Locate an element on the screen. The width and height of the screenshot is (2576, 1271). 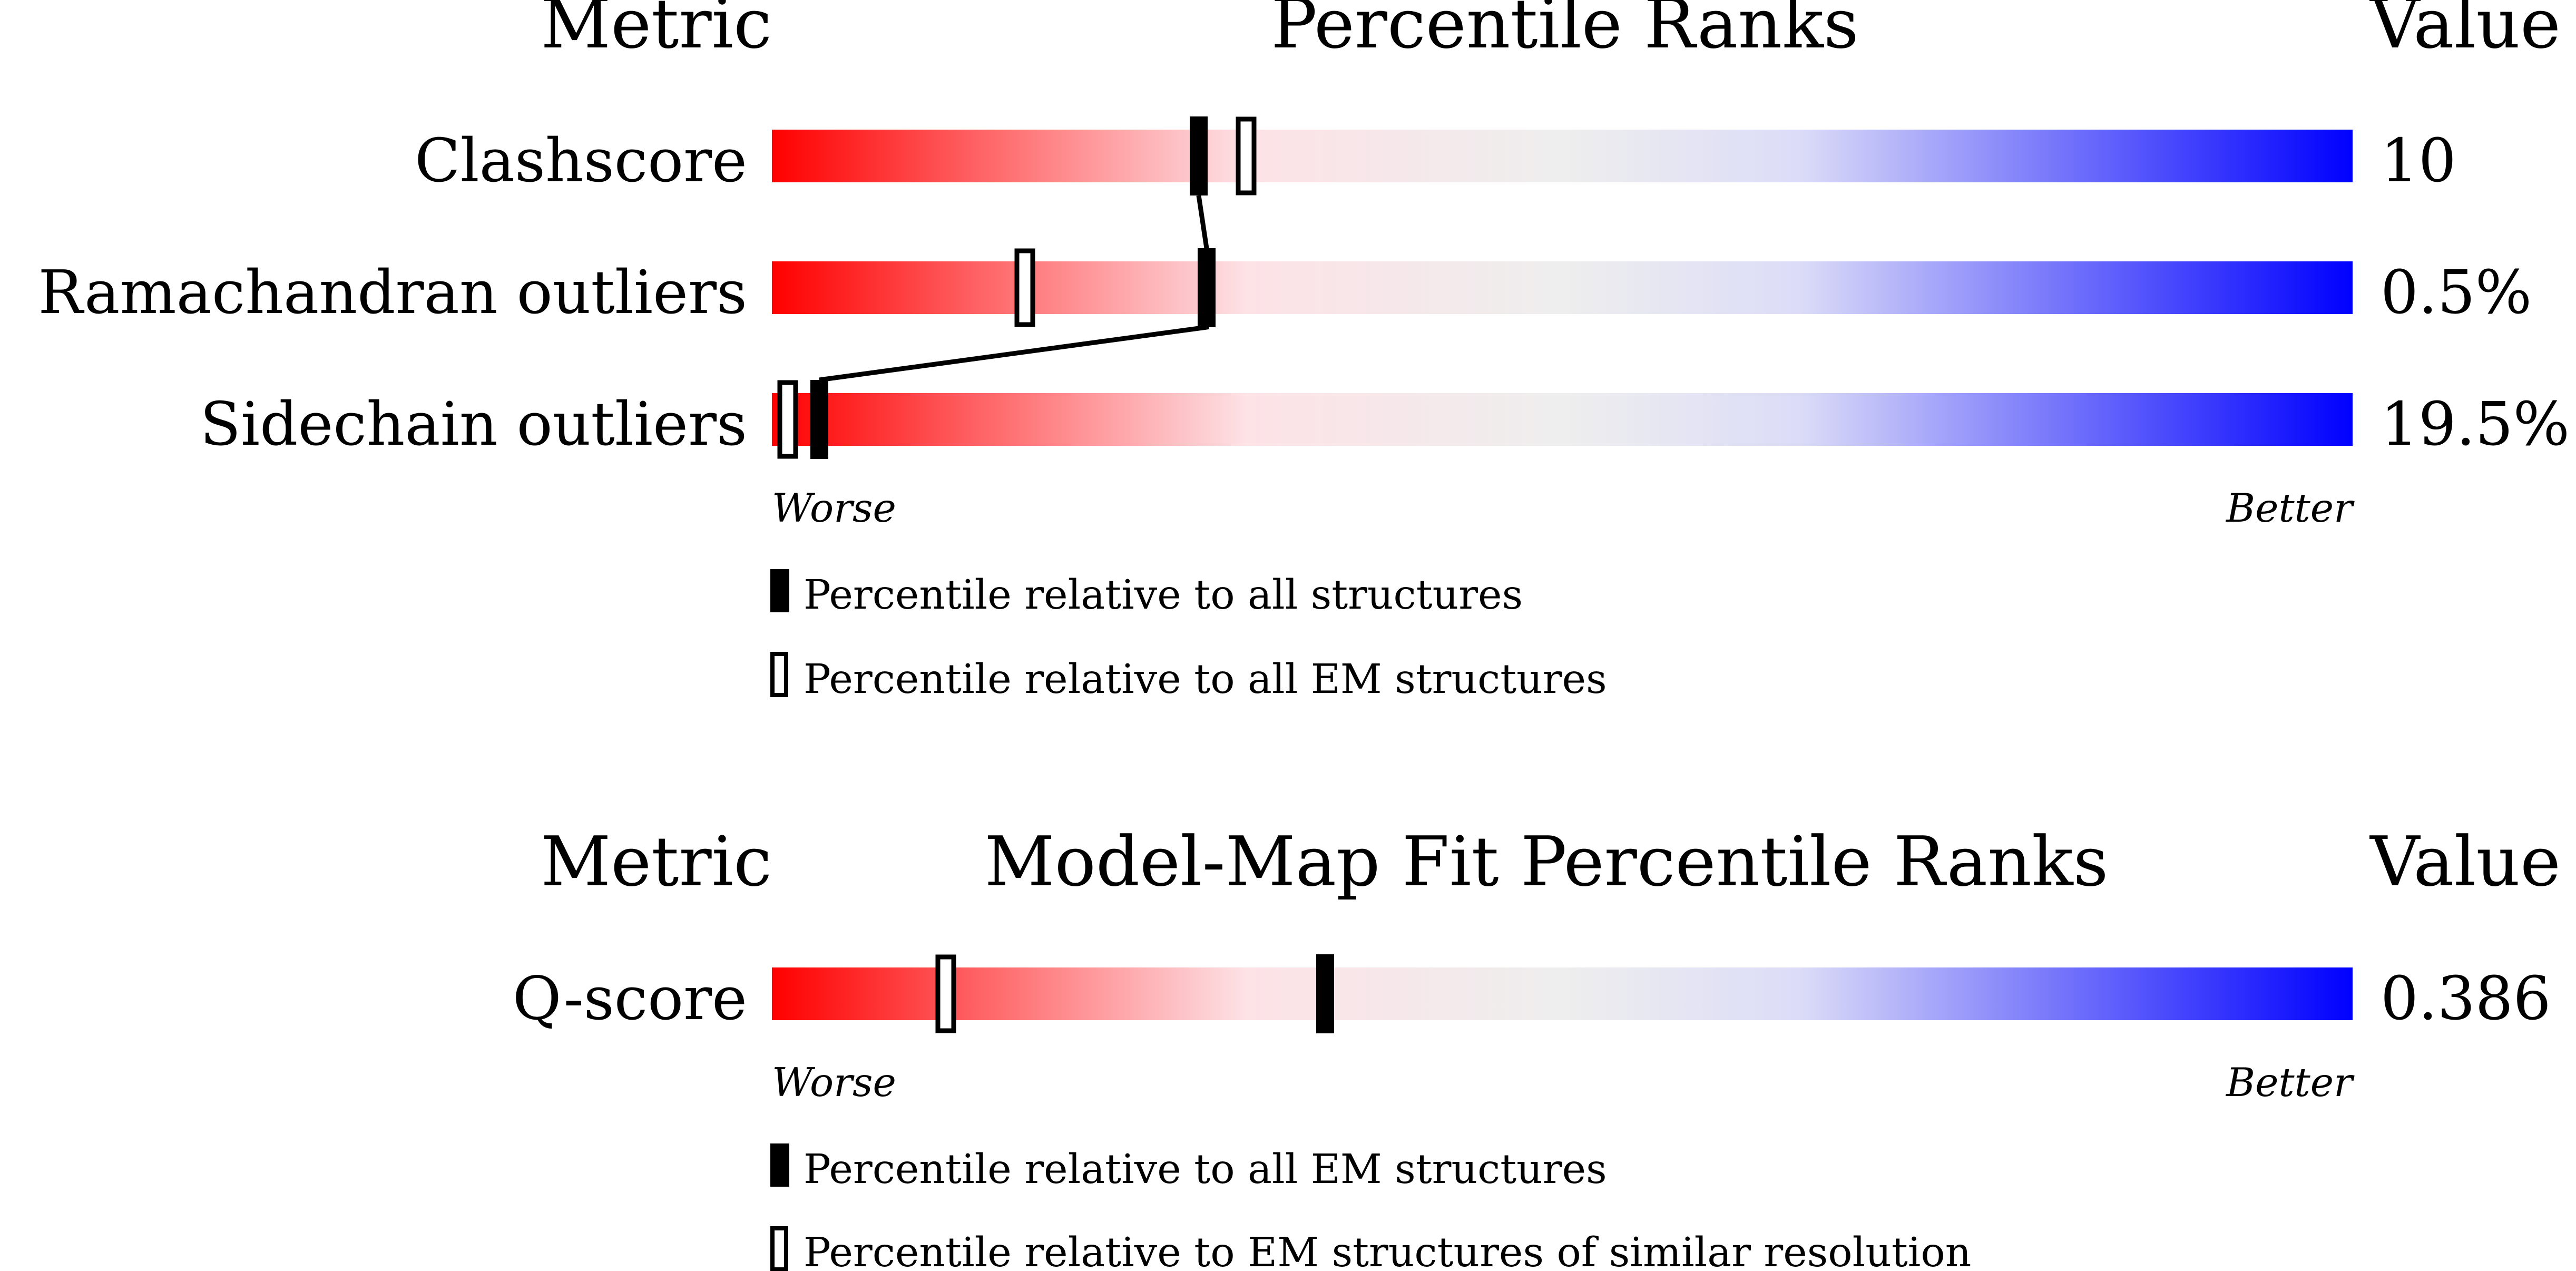
em-percentile-marker-ramachandran-outliers is located at coordinates (1024, 287).